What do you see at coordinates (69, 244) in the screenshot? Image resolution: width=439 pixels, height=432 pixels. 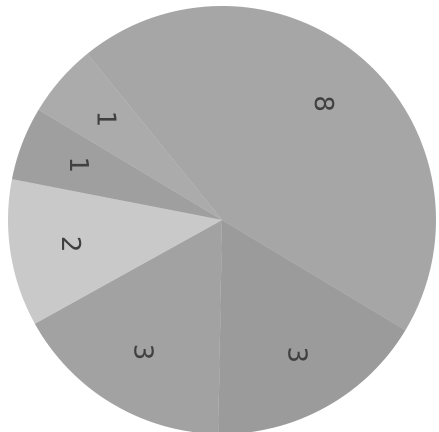 I see `data-label: 2` at bounding box center [69, 244].